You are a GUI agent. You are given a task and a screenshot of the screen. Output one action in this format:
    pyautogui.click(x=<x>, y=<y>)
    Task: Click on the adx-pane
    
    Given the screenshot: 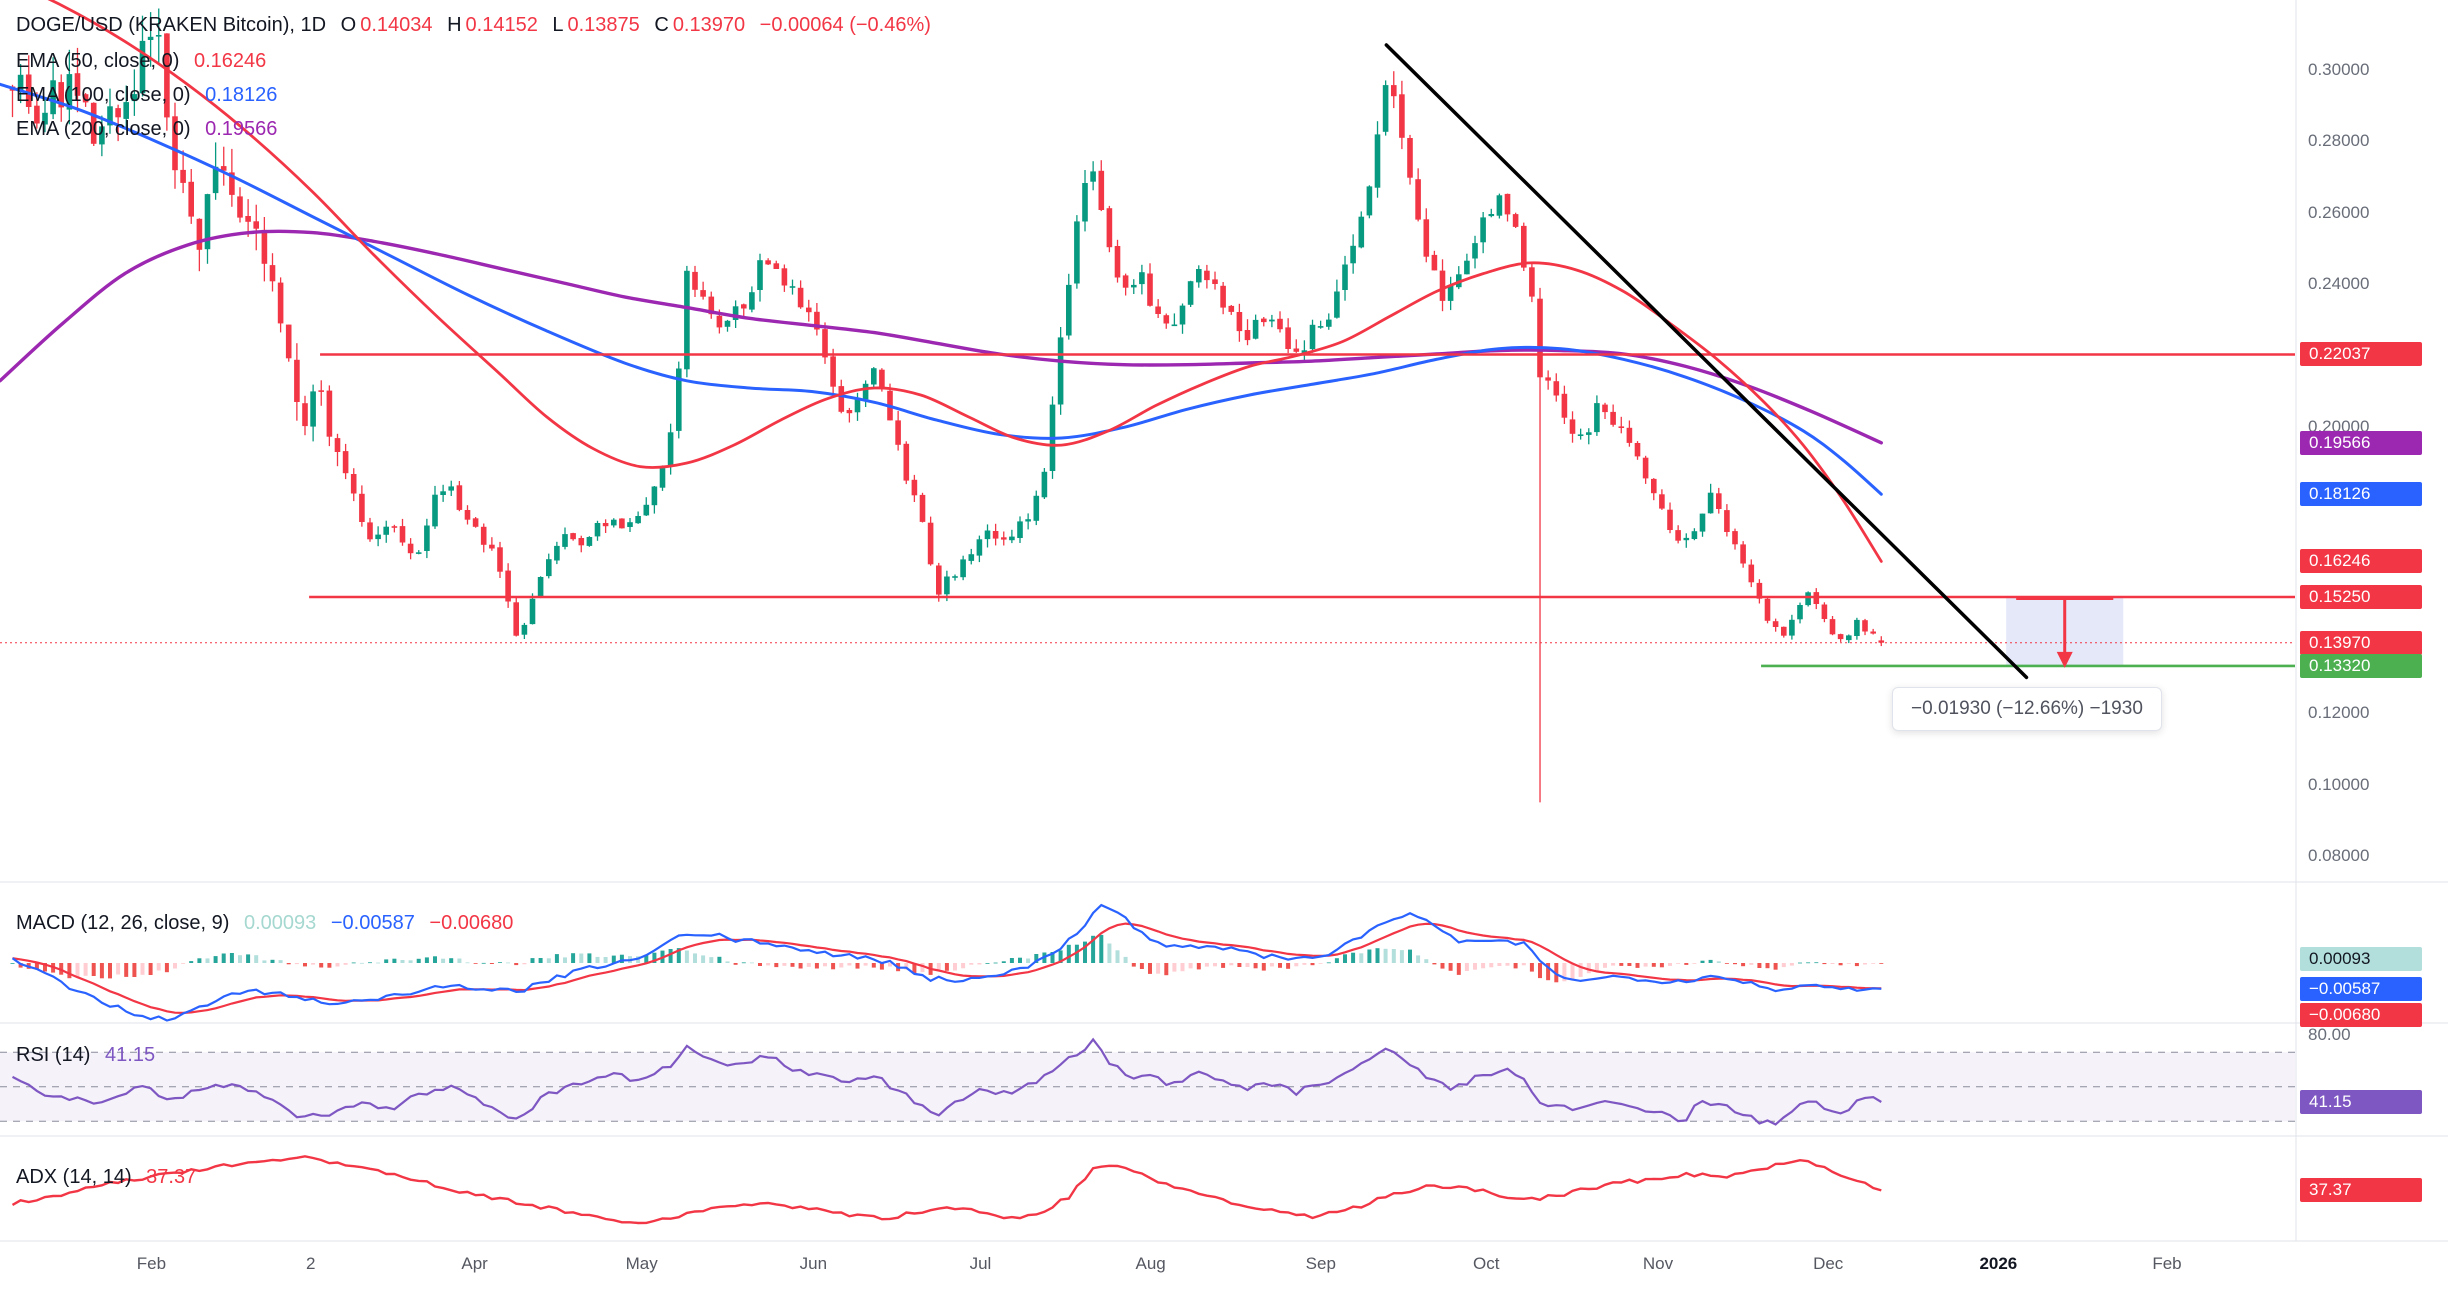 What is the action you would take?
    pyautogui.click(x=946, y=1190)
    